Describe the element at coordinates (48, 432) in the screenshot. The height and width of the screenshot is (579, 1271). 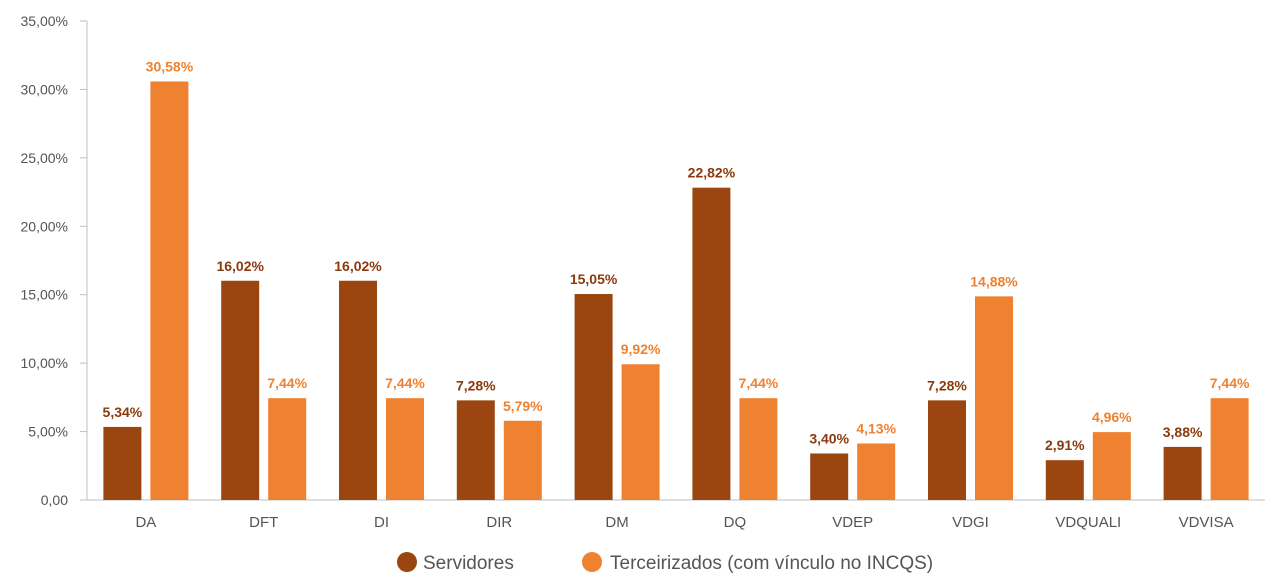
I see `y-tick-label: 5,00%` at that location.